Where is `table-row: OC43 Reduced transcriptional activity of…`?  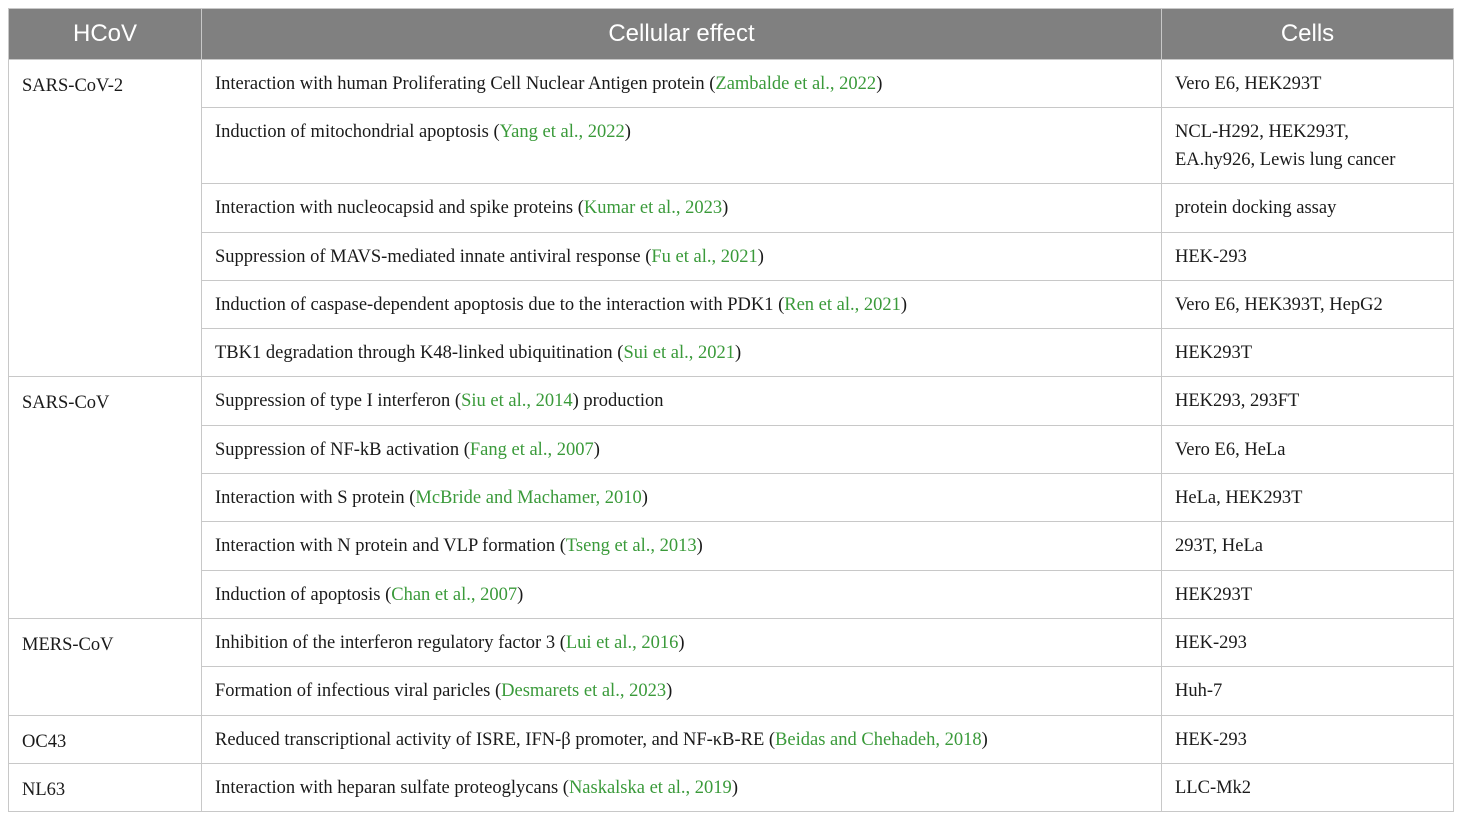
table-row: OC43 Reduced transcriptional activity of… is located at coordinates (731, 739).